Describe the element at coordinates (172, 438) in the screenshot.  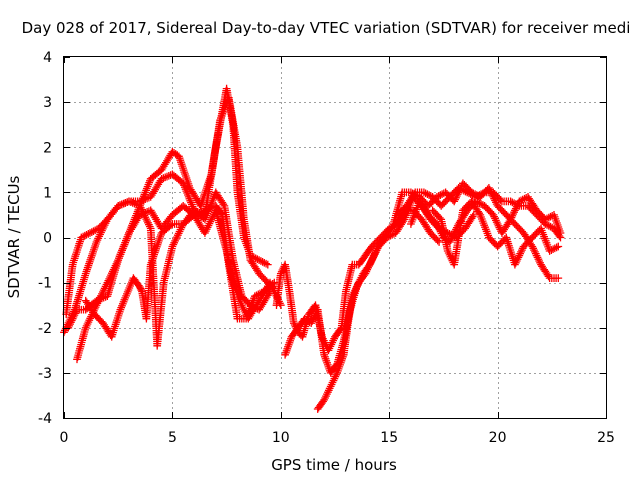
I see `x-tick-label: 5` at that location.